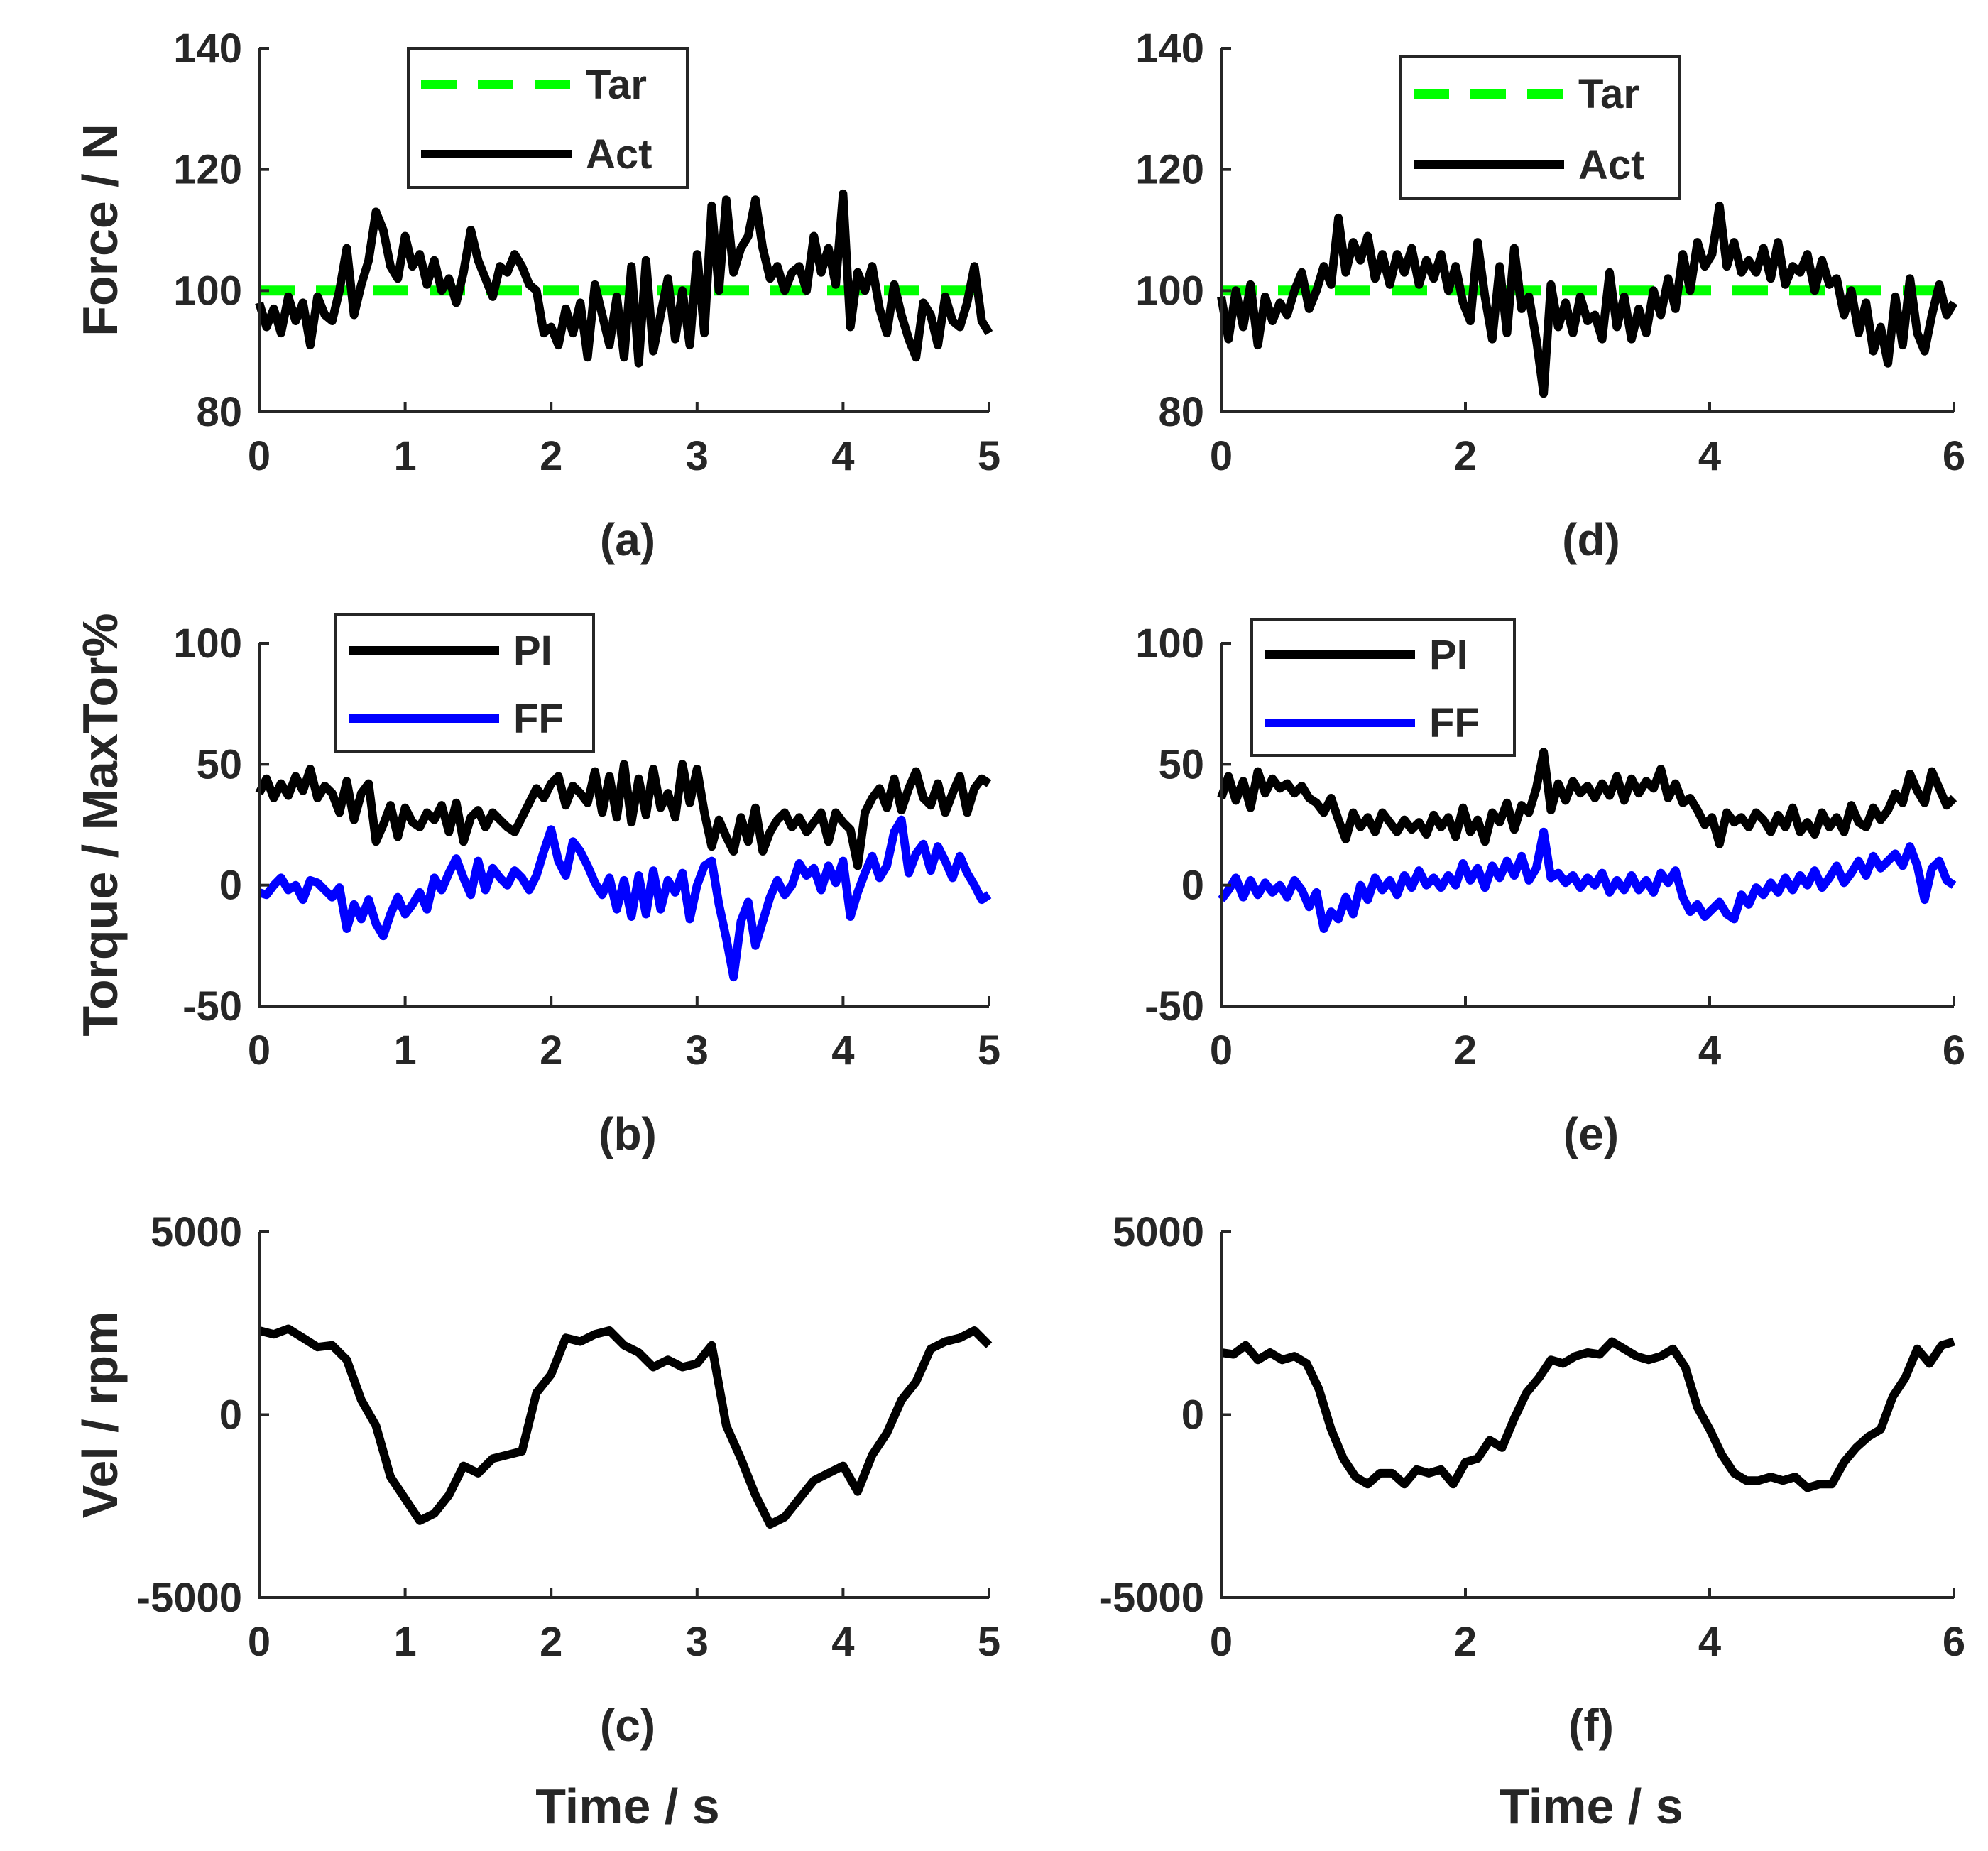 The height and width of the screenshot is (1851, 1988). What do you see at coordinates (624, 278) in the screenshot?
I see `series-line-act-a` at bounding box center [624, 278].